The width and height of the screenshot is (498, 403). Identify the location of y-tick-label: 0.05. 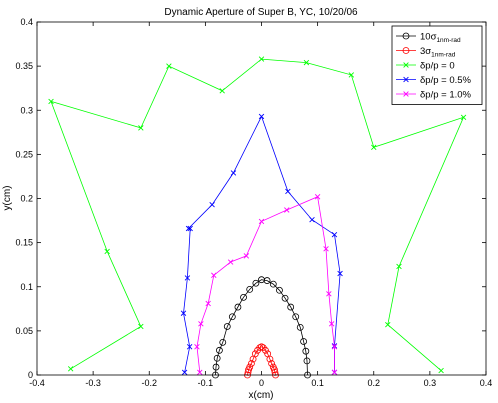
(24, 331).